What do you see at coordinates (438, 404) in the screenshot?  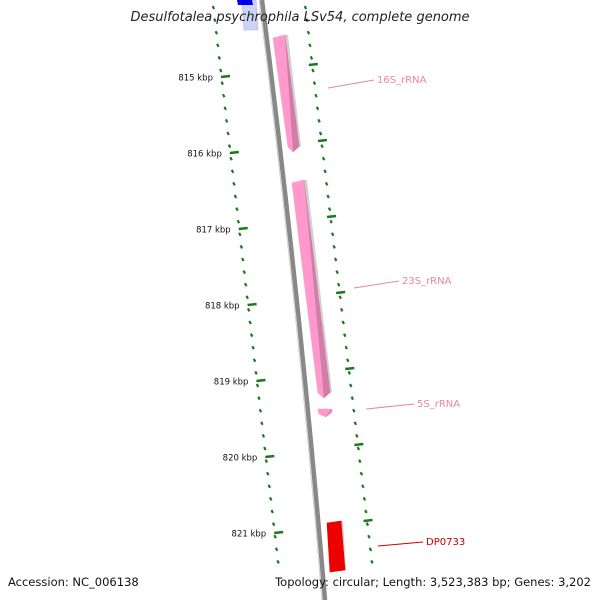 I see `feature-label: 5S_rRNA` at bounding box center [438, 404].